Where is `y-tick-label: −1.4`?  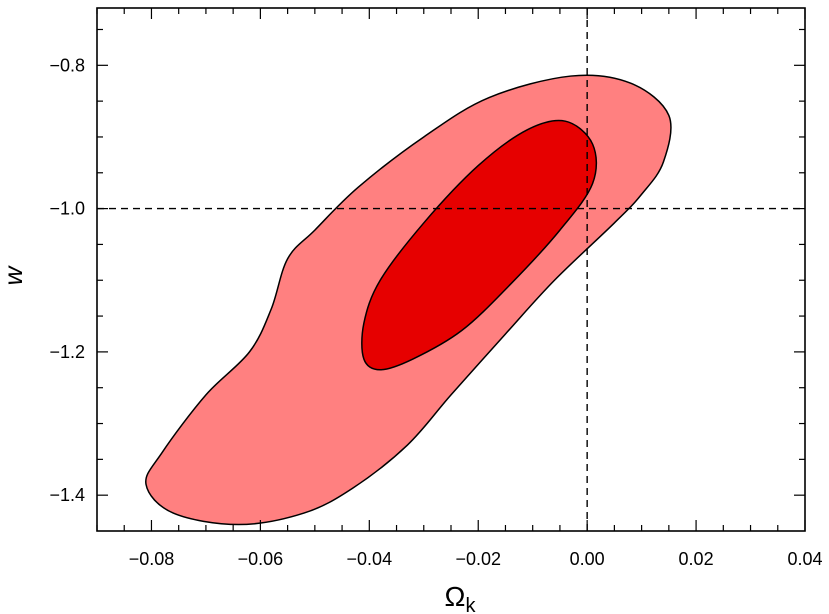 y-tick-label: −1.4 is located at coordinates (67, 495).